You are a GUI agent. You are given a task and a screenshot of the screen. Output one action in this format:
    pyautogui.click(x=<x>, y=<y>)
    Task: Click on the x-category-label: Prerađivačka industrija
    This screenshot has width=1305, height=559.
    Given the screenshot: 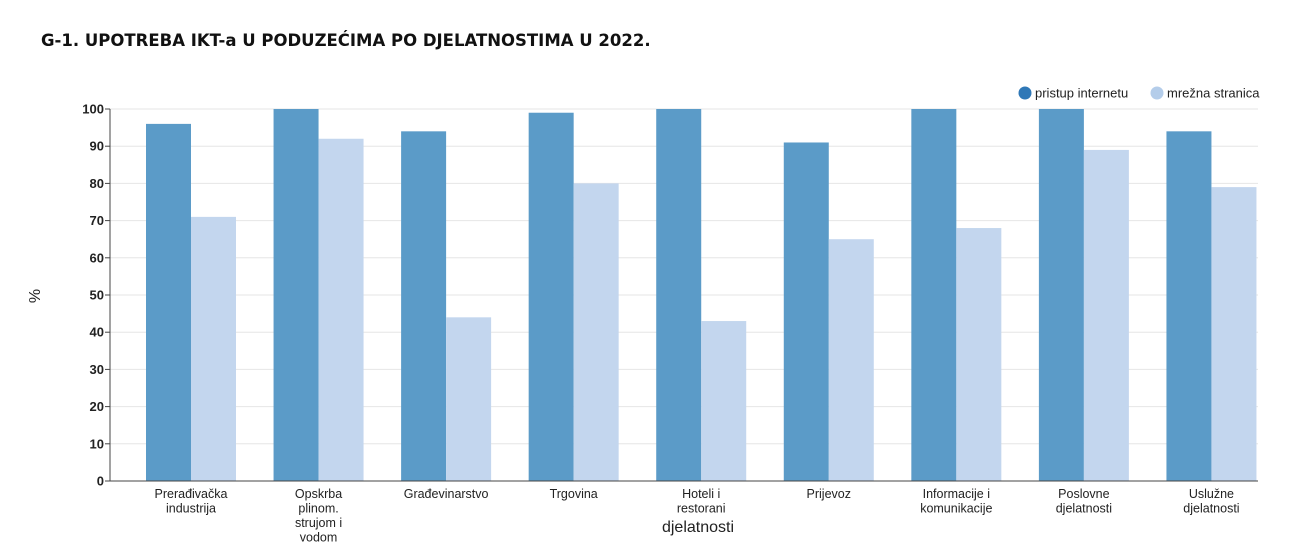 What is the action you would take?
    pyautogui.click(x=191, y=501)
    